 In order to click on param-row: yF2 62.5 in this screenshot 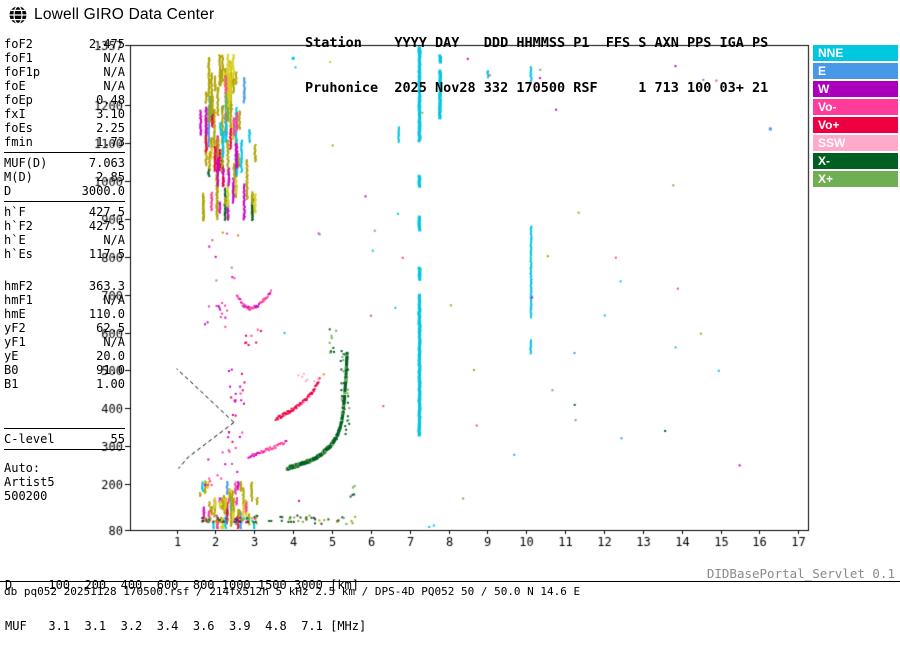, I will do `click(64, 328)`.